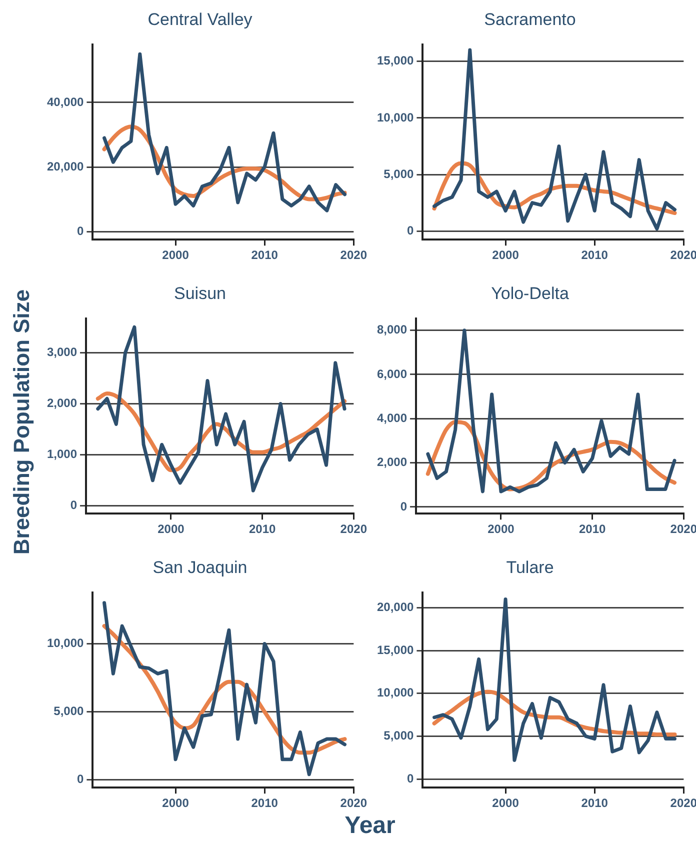 This screenshot has width=696, height=844. I want to click on y-tick-label: 40,000, so click(65, 101).